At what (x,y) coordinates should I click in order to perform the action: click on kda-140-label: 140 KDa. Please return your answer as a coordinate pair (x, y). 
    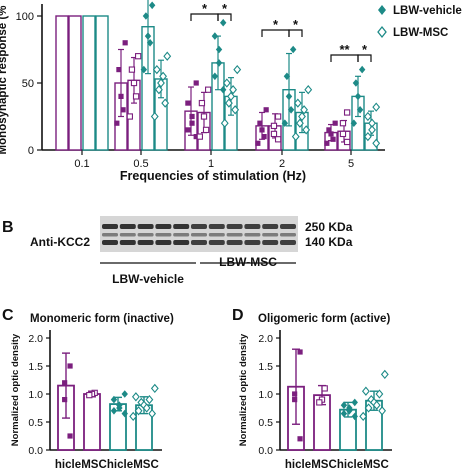
    Looking at the image, I should click on (329, 242).